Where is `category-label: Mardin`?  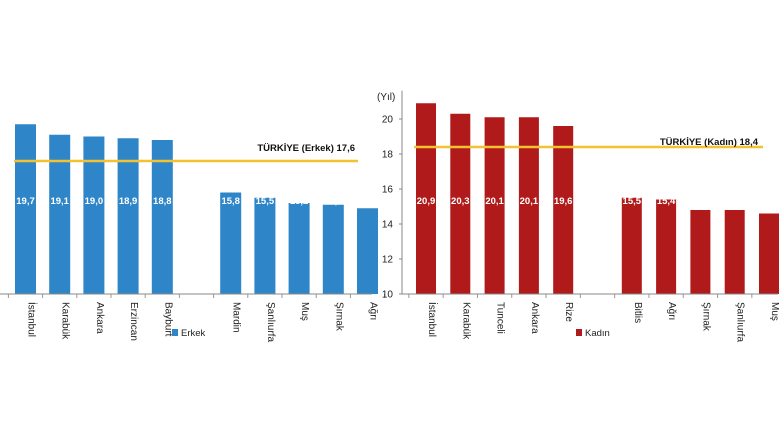
category-label: Mardin is located at coordinates (236, 317).